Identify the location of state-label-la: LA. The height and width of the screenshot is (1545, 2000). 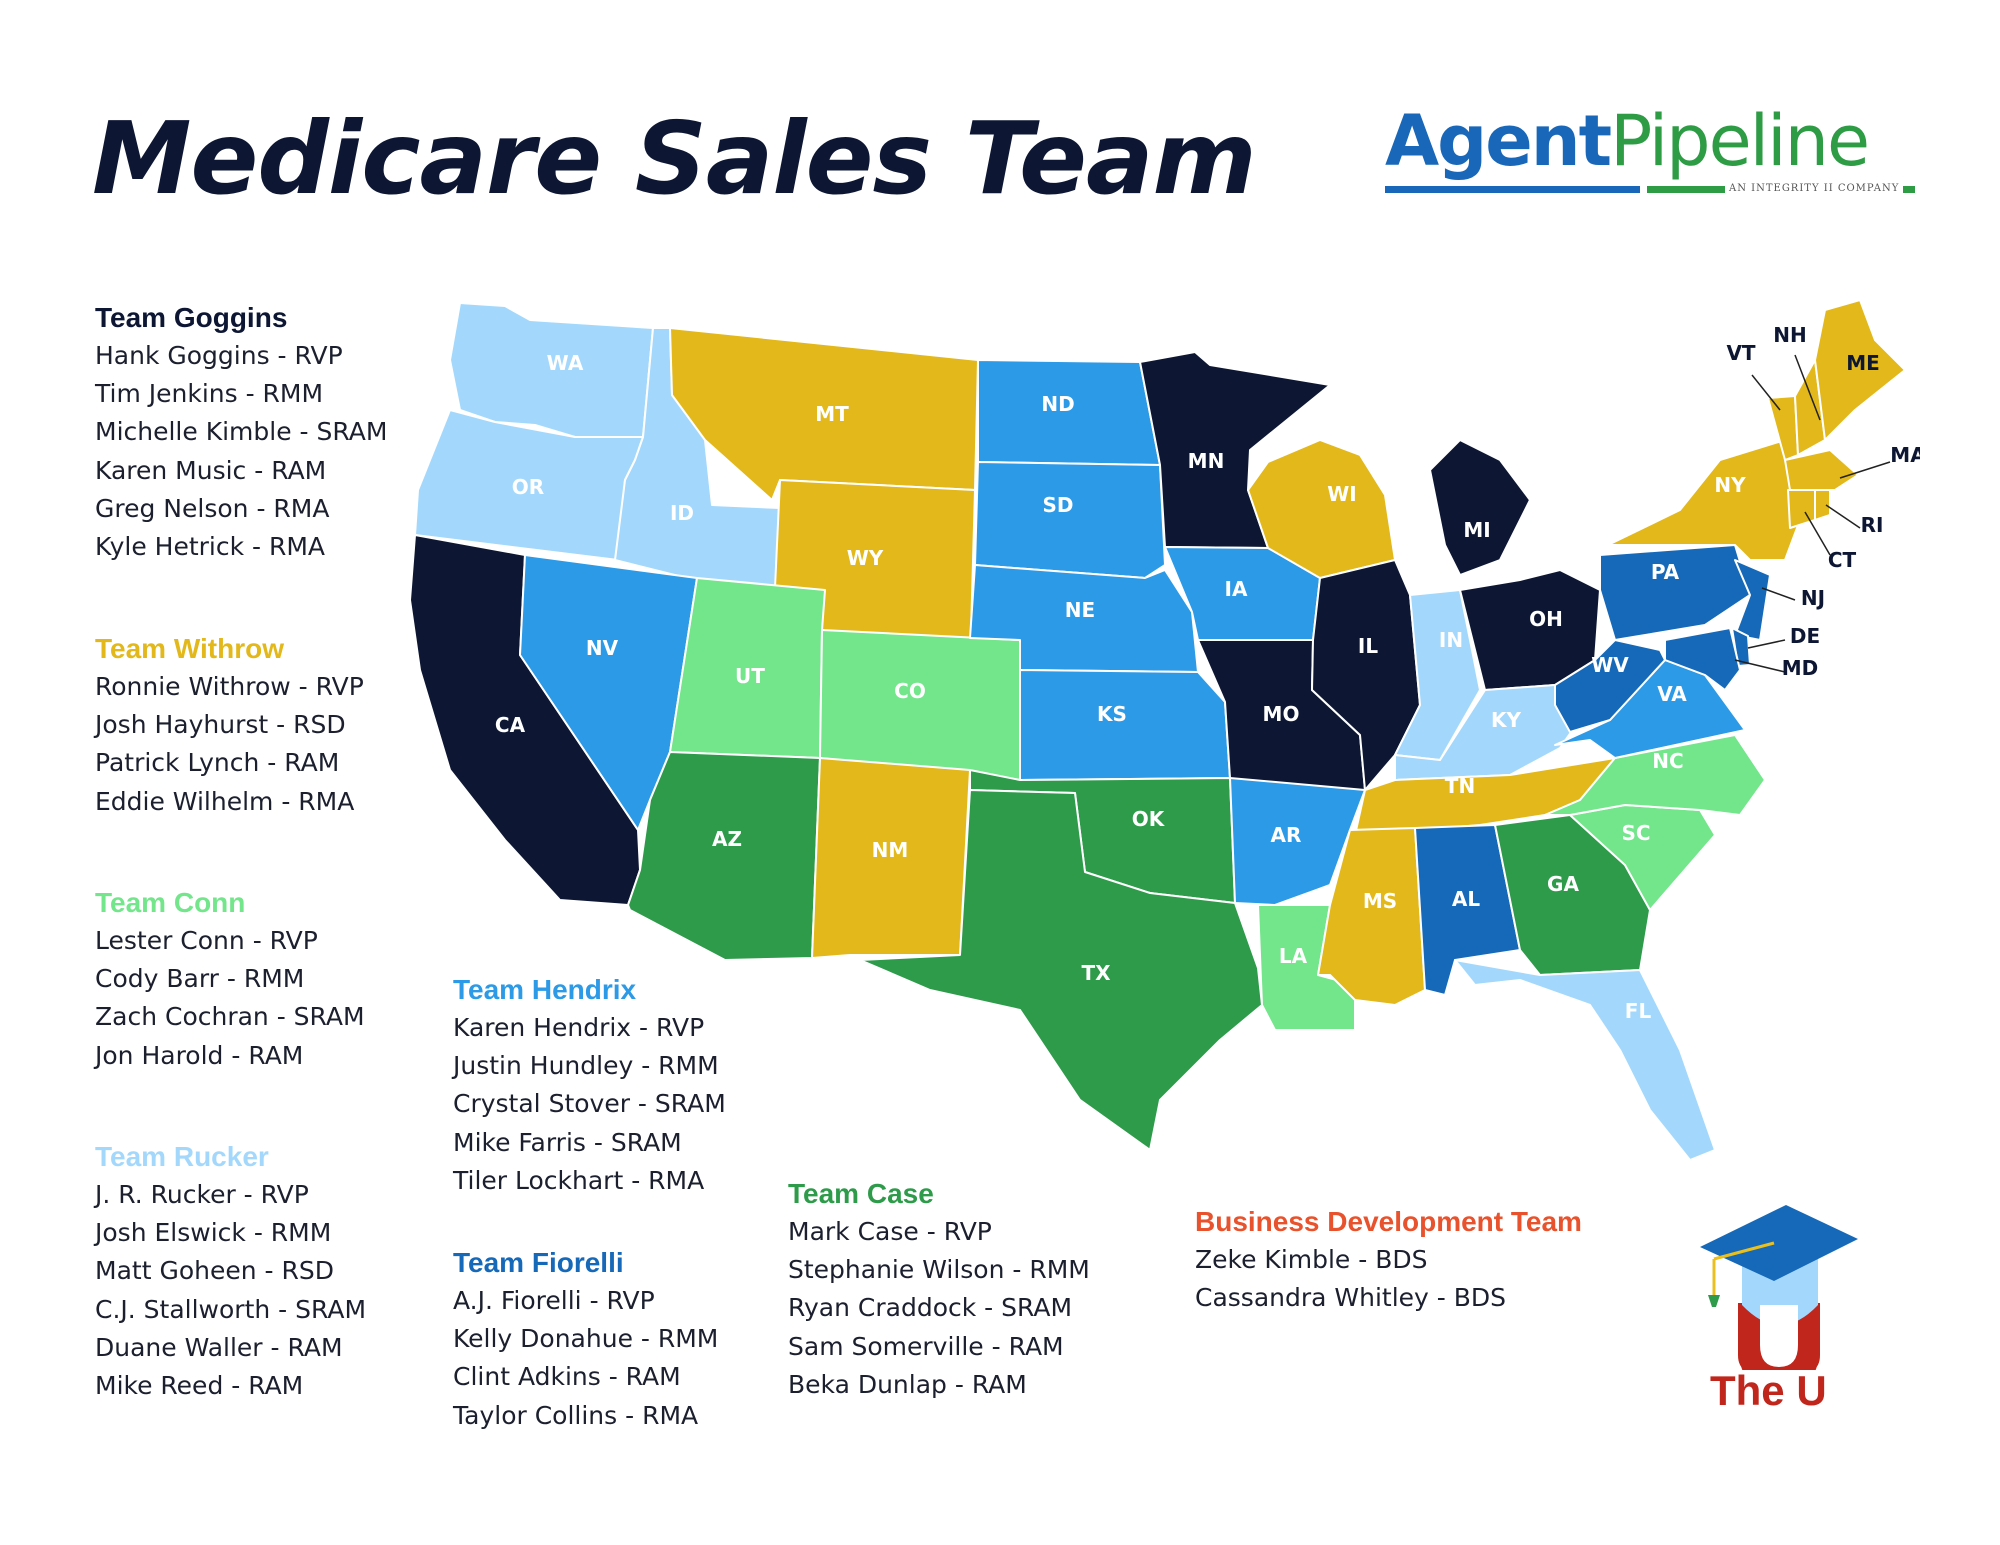
(1293, 956).